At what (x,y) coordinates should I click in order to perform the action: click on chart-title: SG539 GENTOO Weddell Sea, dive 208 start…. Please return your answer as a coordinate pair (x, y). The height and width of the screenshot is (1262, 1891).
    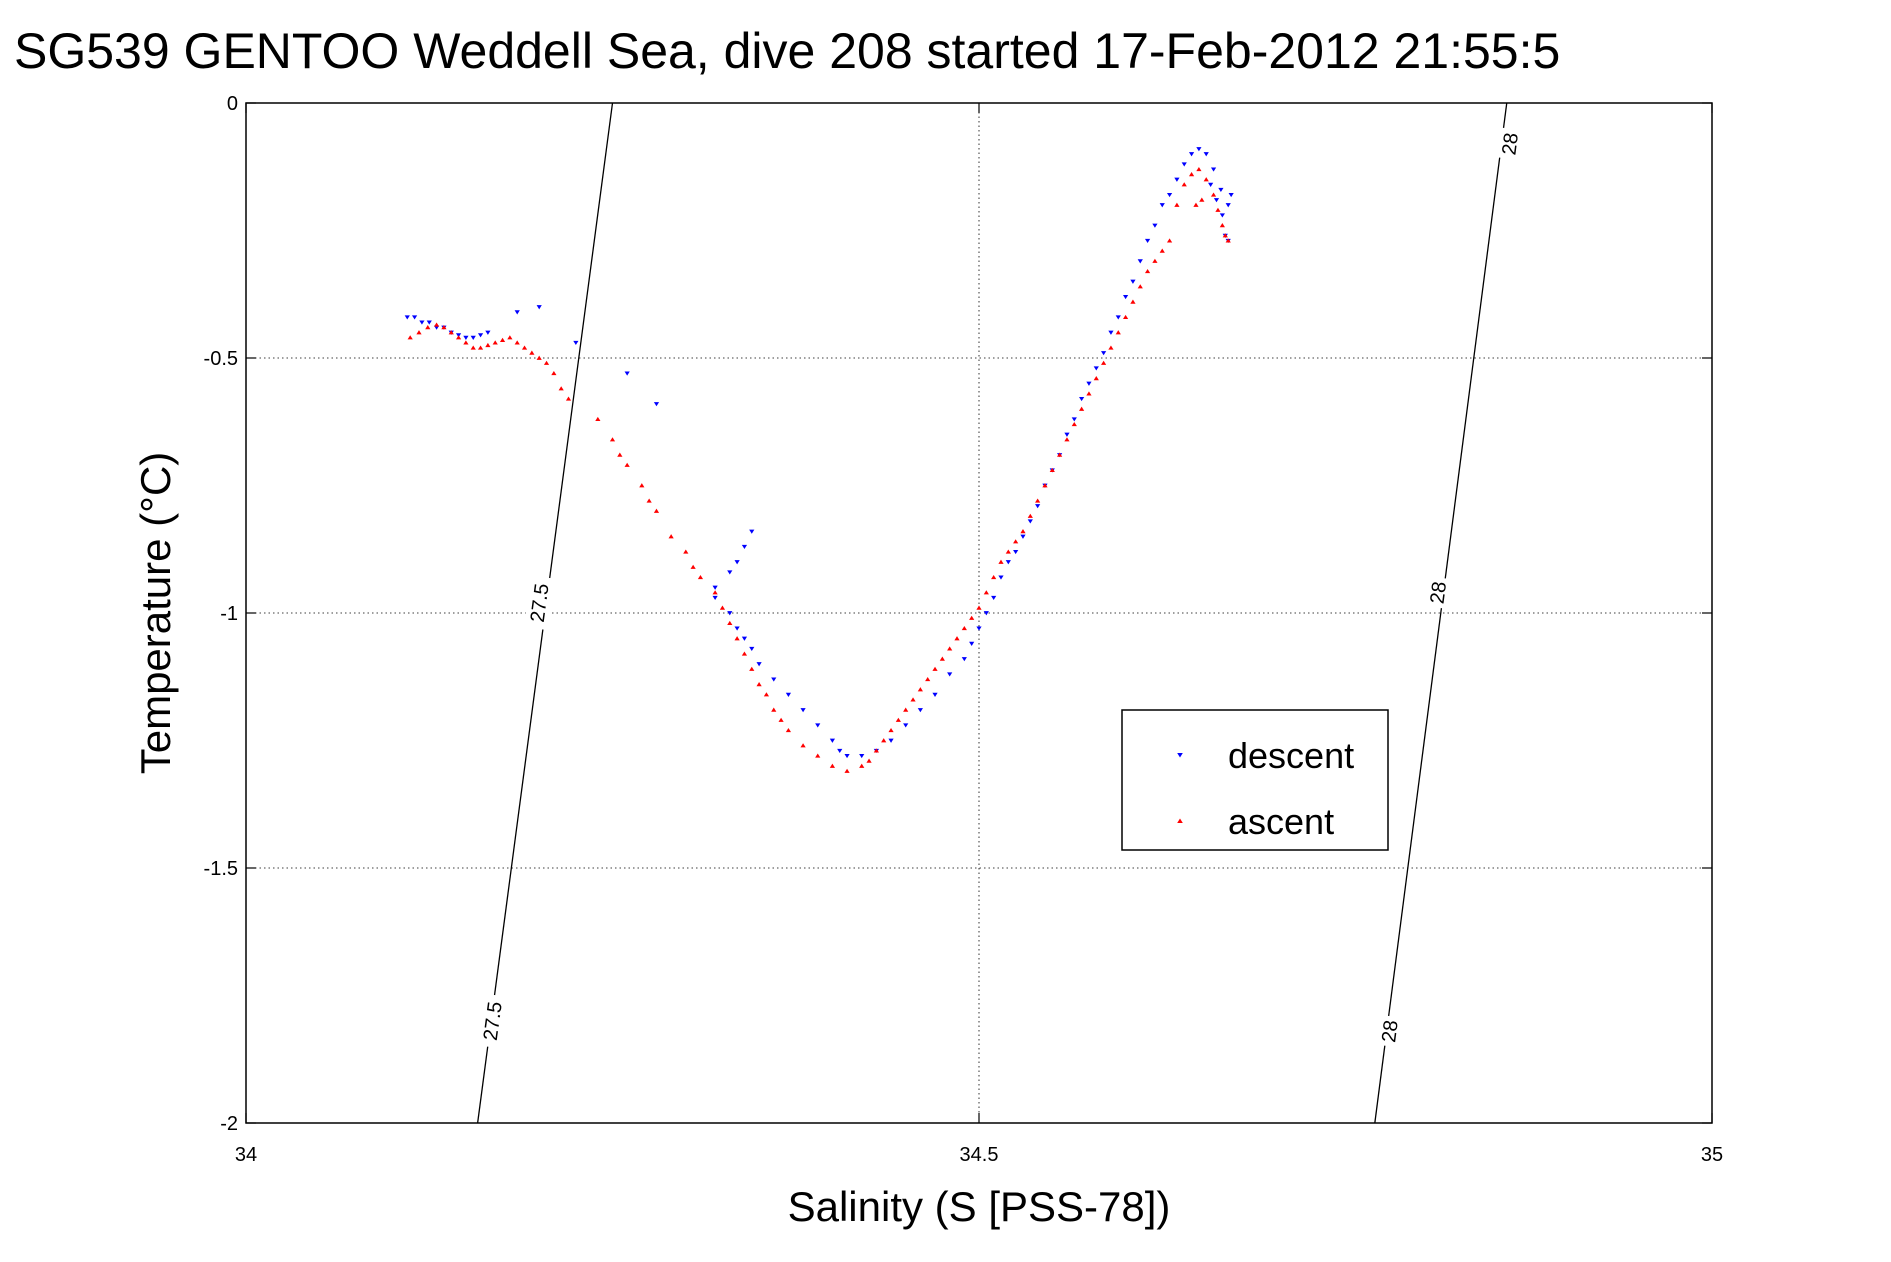
    Looking at the image, I should click on (787, 51).